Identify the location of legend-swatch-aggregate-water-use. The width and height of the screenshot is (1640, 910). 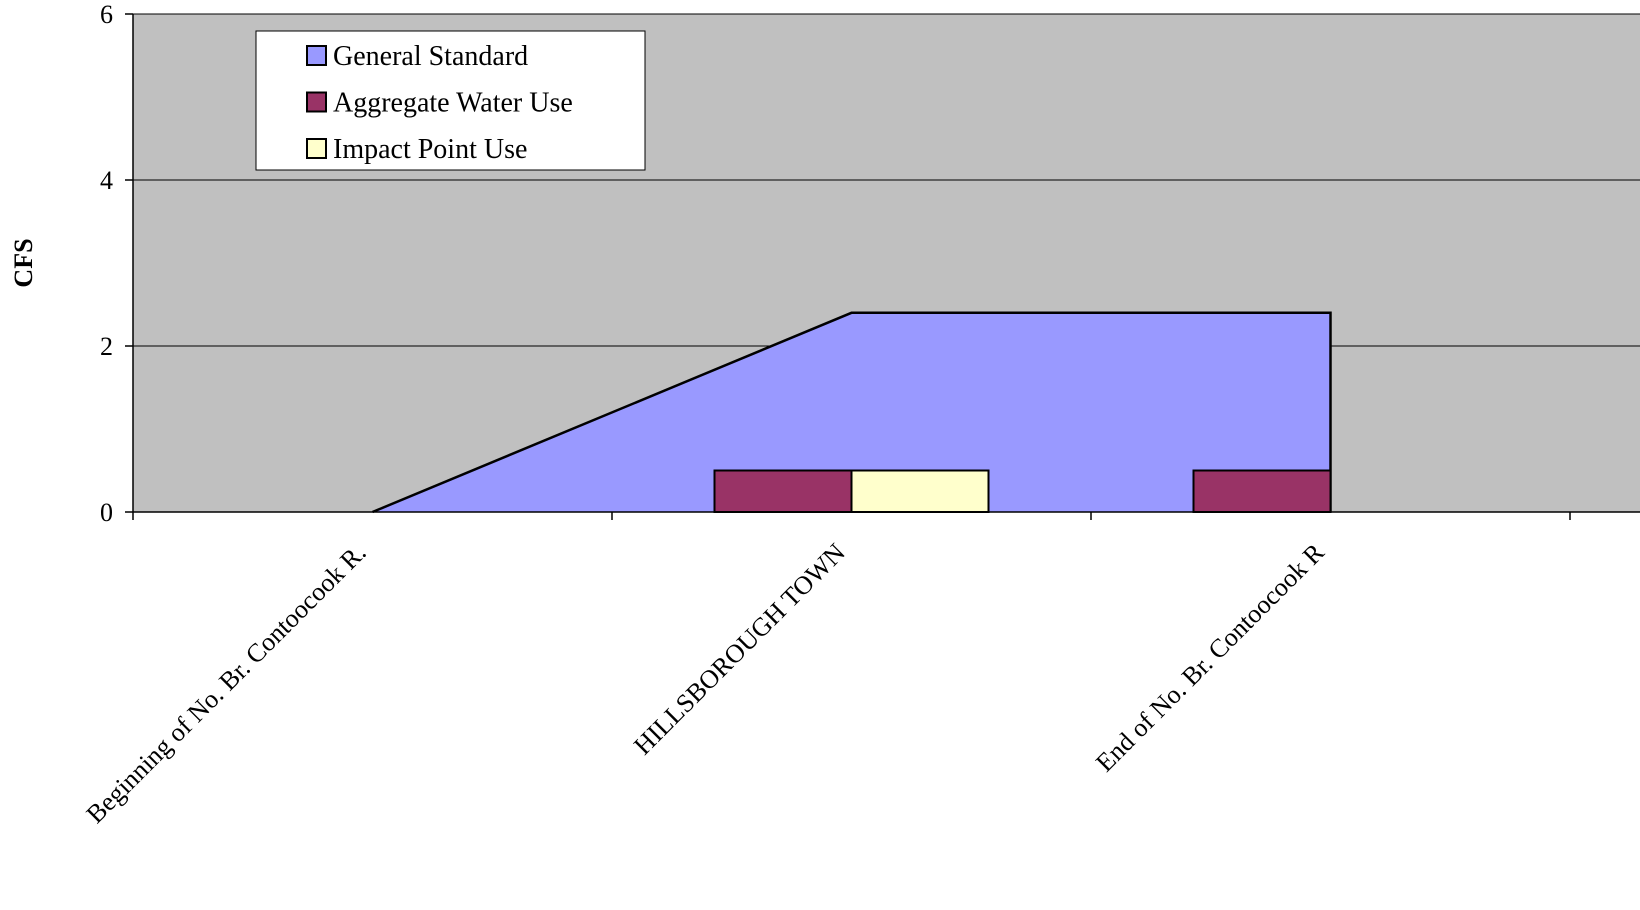
(316, 102).